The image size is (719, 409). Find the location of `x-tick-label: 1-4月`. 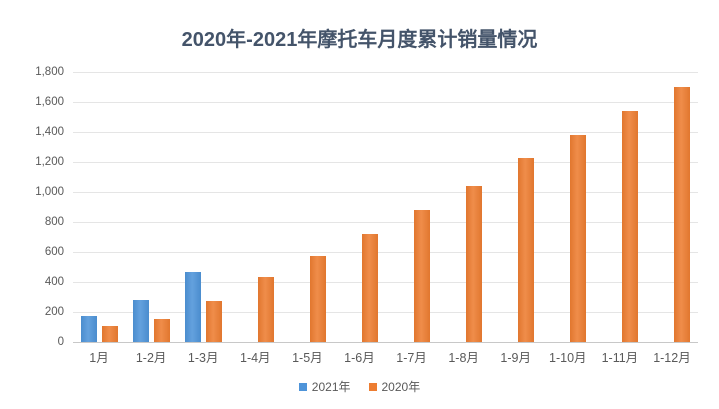

x-tick-label: 1-4月 is located at coordinates (255, 358).